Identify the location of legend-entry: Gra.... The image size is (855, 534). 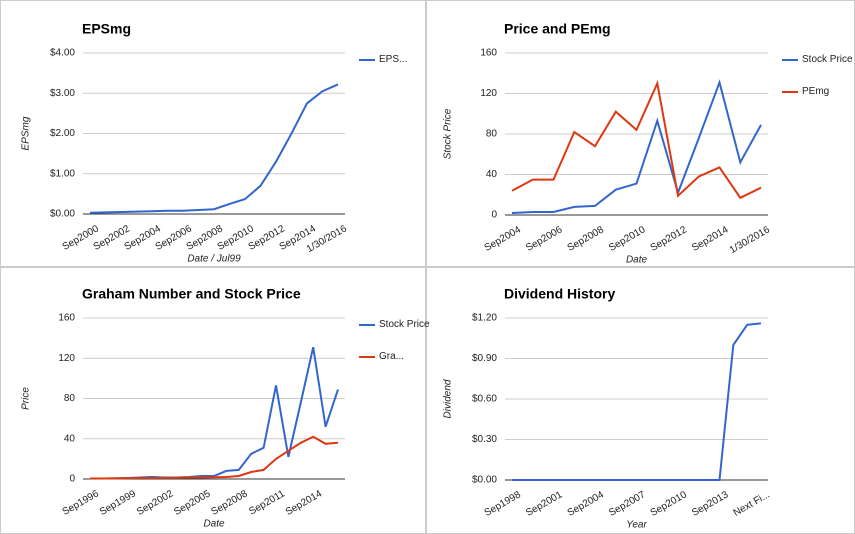
(392, 356).